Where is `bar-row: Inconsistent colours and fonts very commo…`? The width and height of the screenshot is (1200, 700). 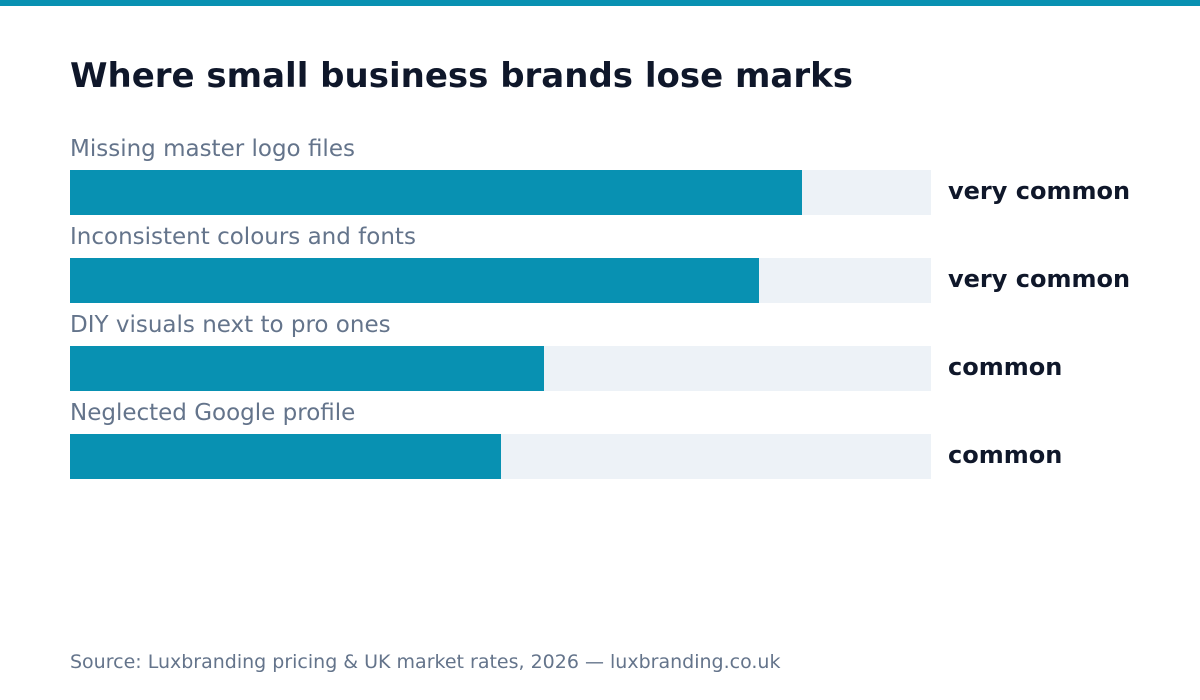 bar-row: Inconsistent colours and fonts very commo… is located at coordinates (610, 266).